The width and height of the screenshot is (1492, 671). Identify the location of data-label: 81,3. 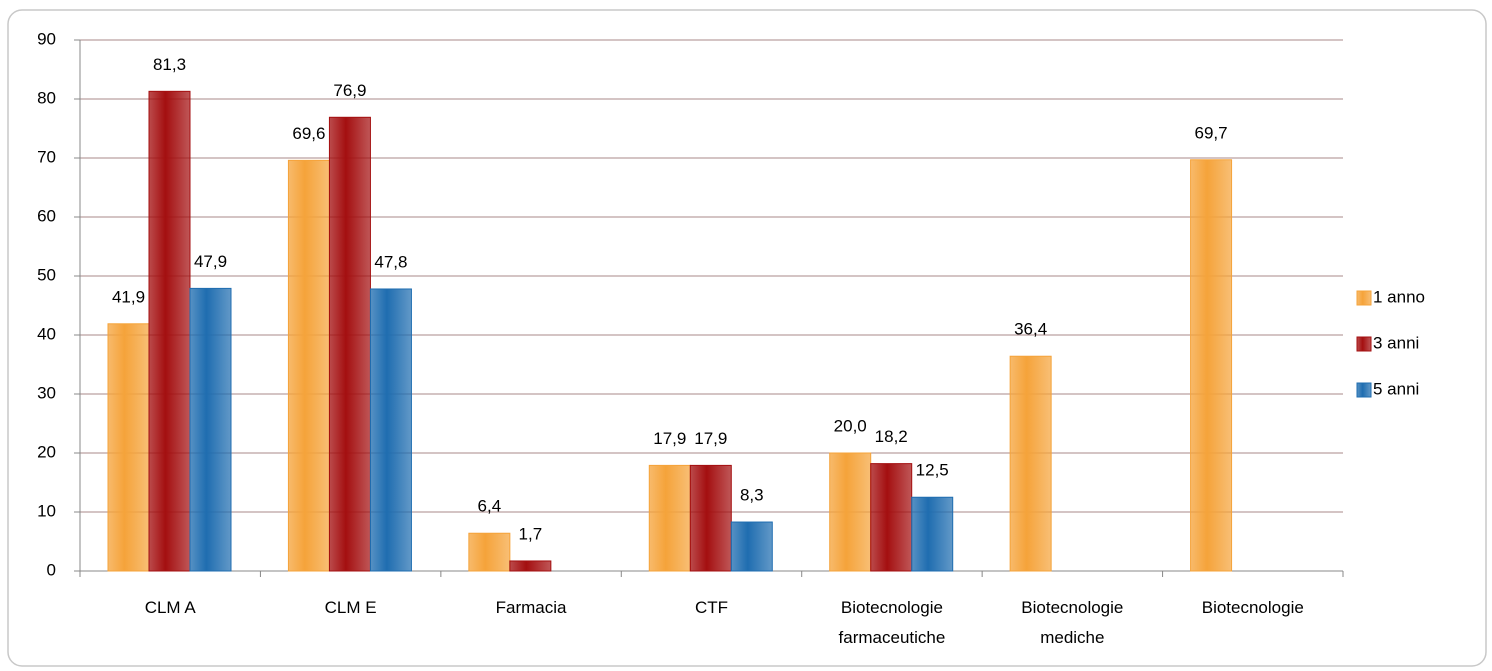
(169, 64).